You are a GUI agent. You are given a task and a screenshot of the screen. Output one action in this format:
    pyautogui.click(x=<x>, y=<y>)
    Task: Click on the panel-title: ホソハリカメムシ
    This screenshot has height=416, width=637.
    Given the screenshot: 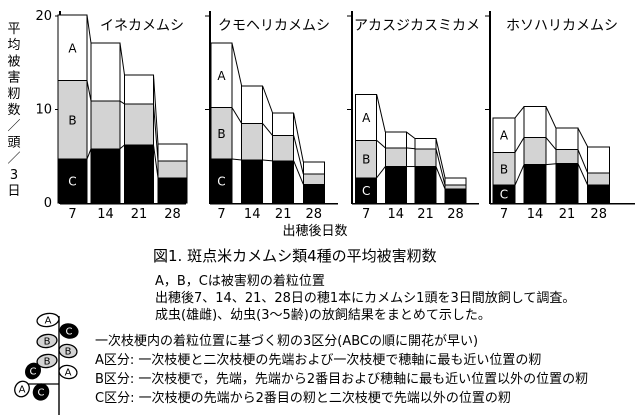 What is the action you would take?
    pyautogui.click(x=562, y=26)
    